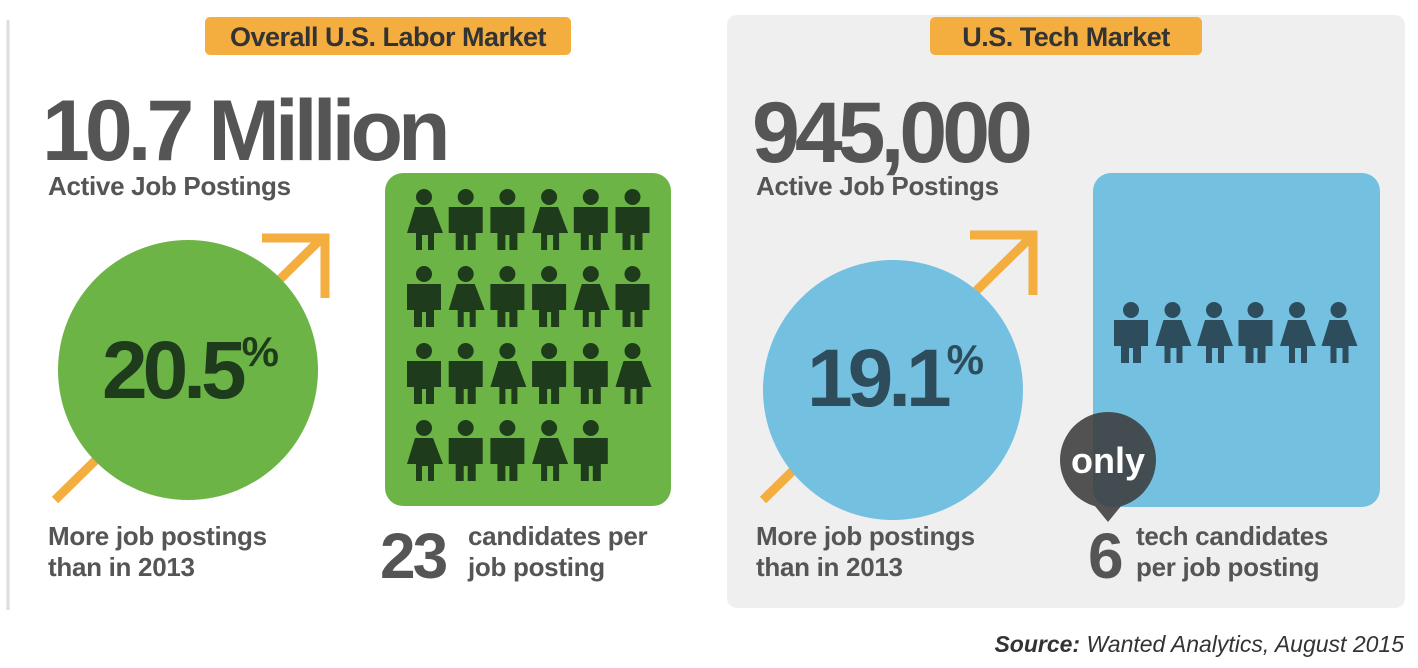 This screenshot has height=668, width=1418. Describe the element at coordinates (1108, 460) in the screenshot. I see `only: only` at that location.